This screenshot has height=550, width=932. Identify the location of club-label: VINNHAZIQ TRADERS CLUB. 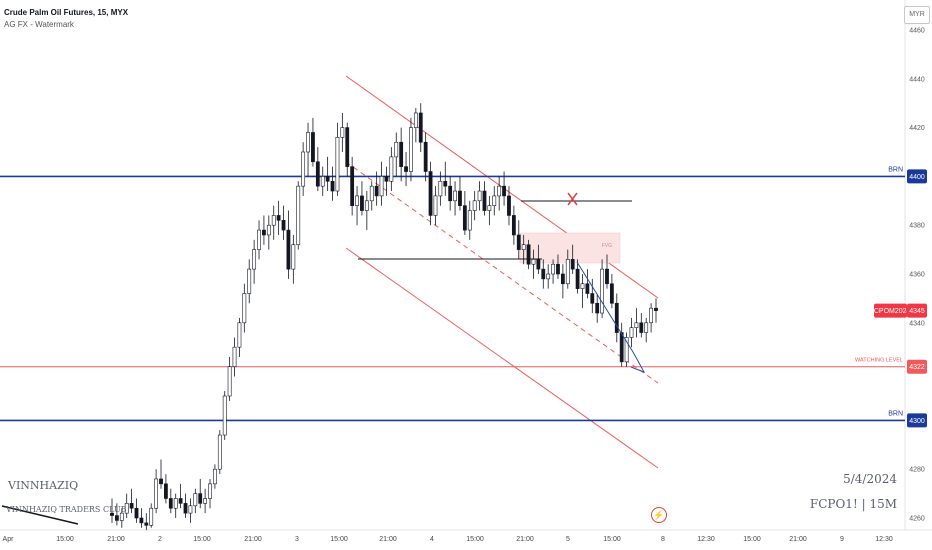
(66, 509).